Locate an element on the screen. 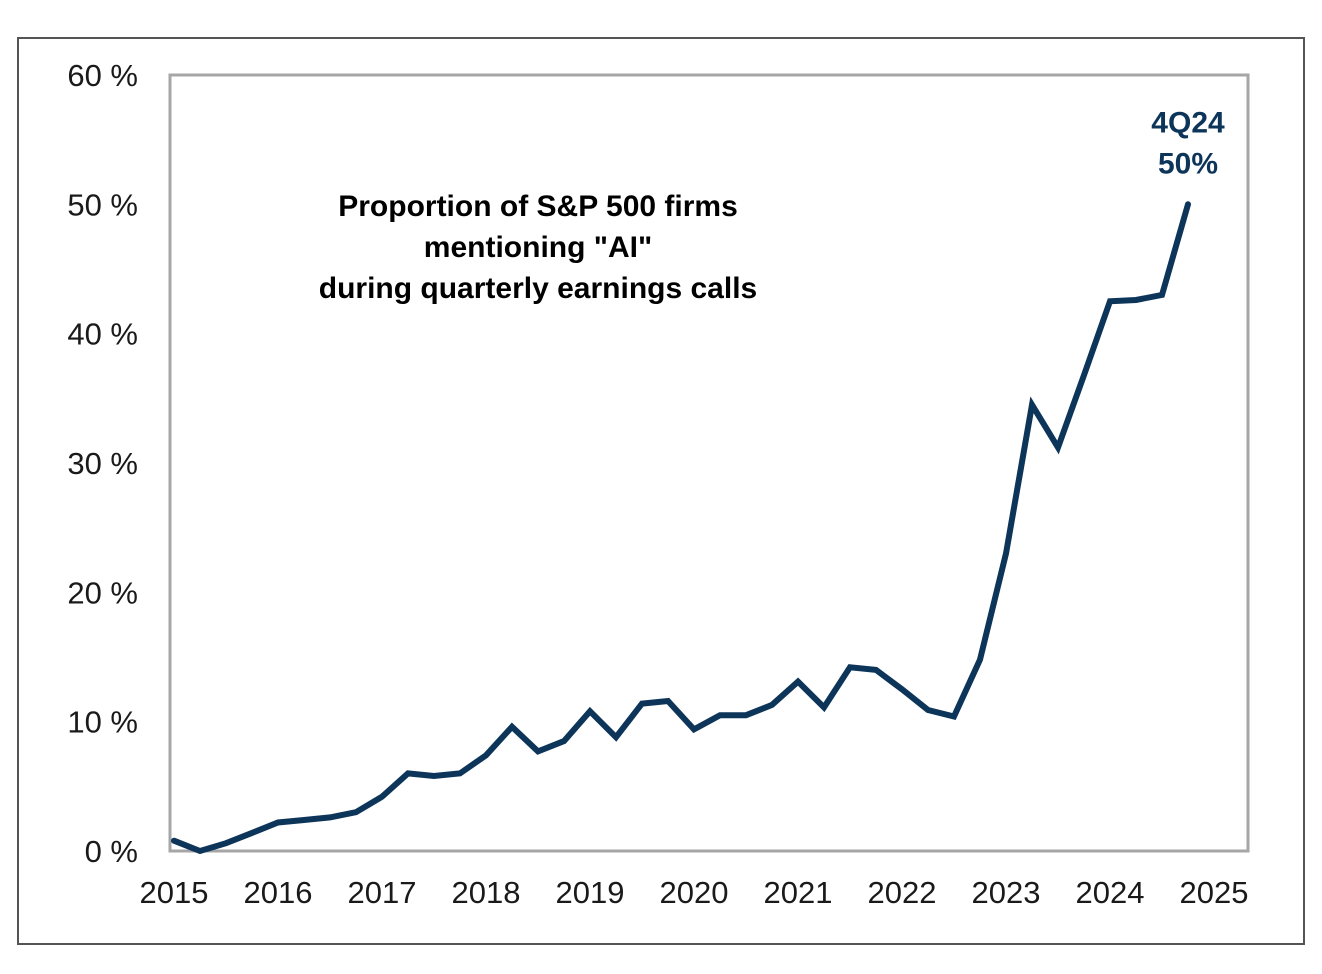 This screenshot has height=974, width=1322. annotation-label: 50% is located at coordinates (1188, 163).